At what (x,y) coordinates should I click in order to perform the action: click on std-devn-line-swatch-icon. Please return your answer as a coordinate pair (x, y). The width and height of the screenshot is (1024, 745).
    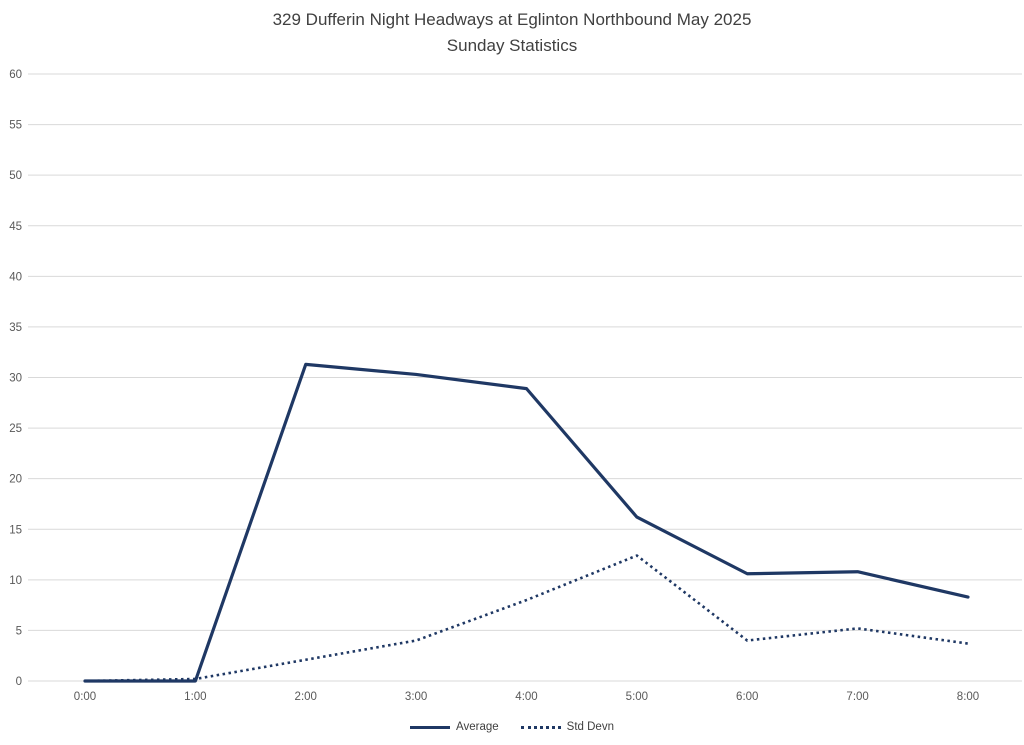
    Looking at the image, I should click on (540, 727).